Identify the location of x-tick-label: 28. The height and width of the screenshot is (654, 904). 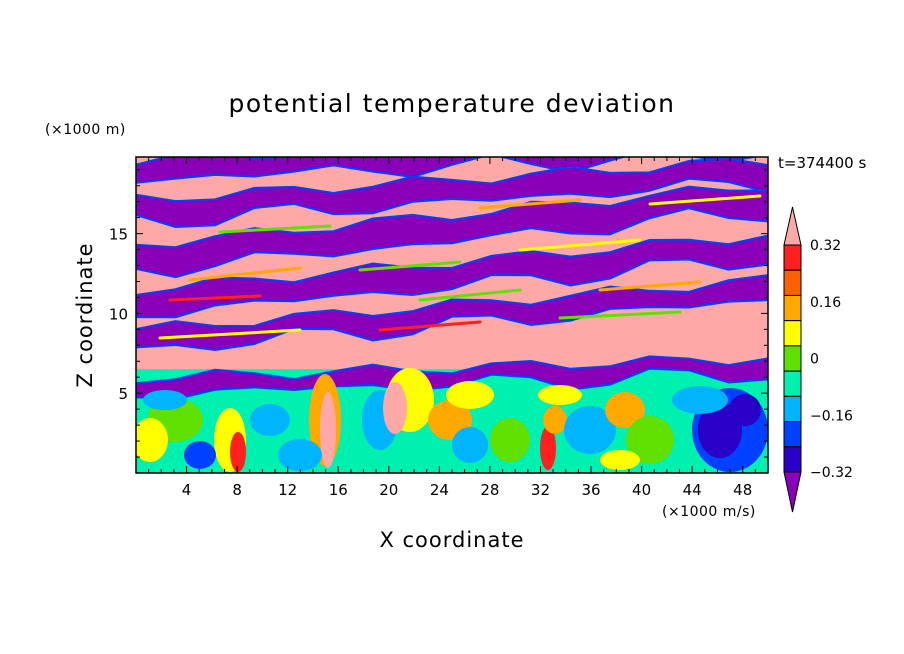
(489, 490).